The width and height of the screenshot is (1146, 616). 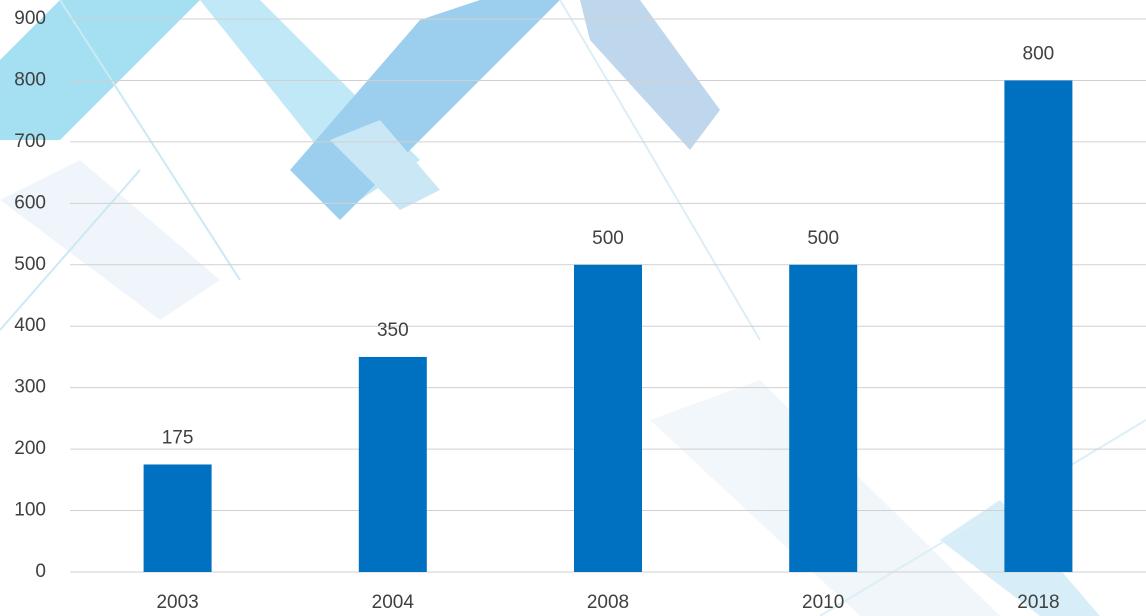 I want to click on x-tick-label: 2008, so click(x=608, y=602).